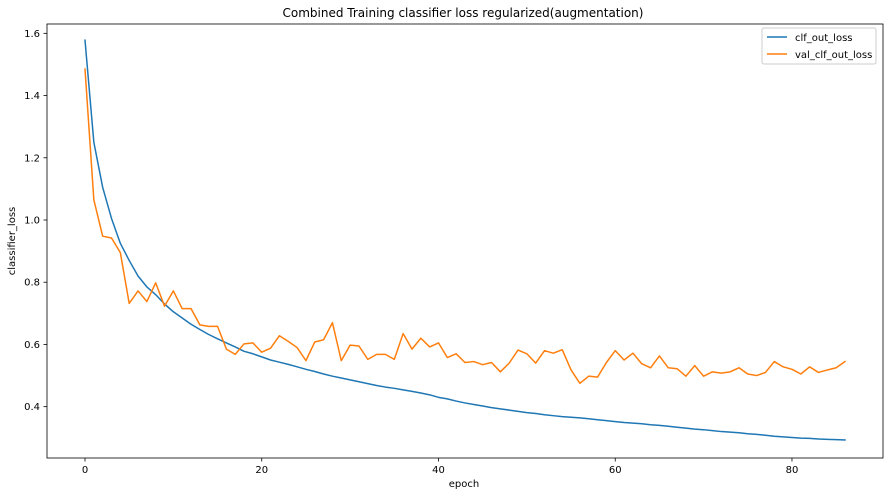 The height and width of the screenshot is (500, 889). Describe the element at coordinates (833, 55) in the screenshot. I see `legend-label-val-clf-out-loss: val_clf_out_loss` at that location.